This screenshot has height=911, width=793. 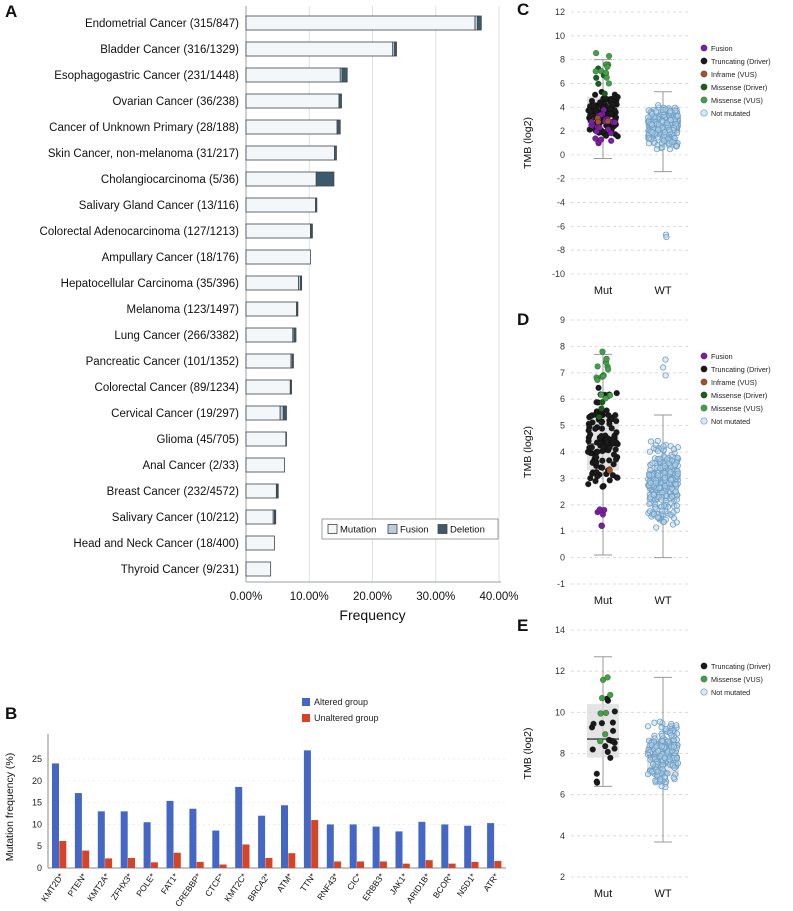 I want to click on legend-label: Altered group, so click(x=341, y=702).